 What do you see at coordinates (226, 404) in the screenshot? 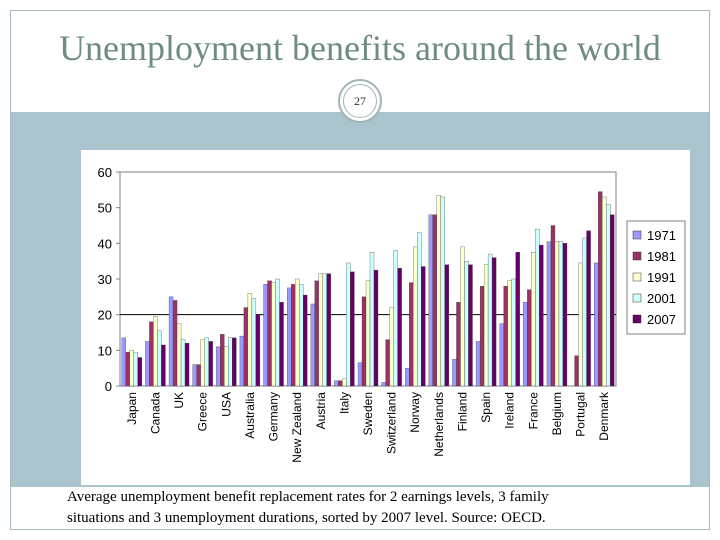
I see `x-tick-label: USA` at bounding box center [226, 404].